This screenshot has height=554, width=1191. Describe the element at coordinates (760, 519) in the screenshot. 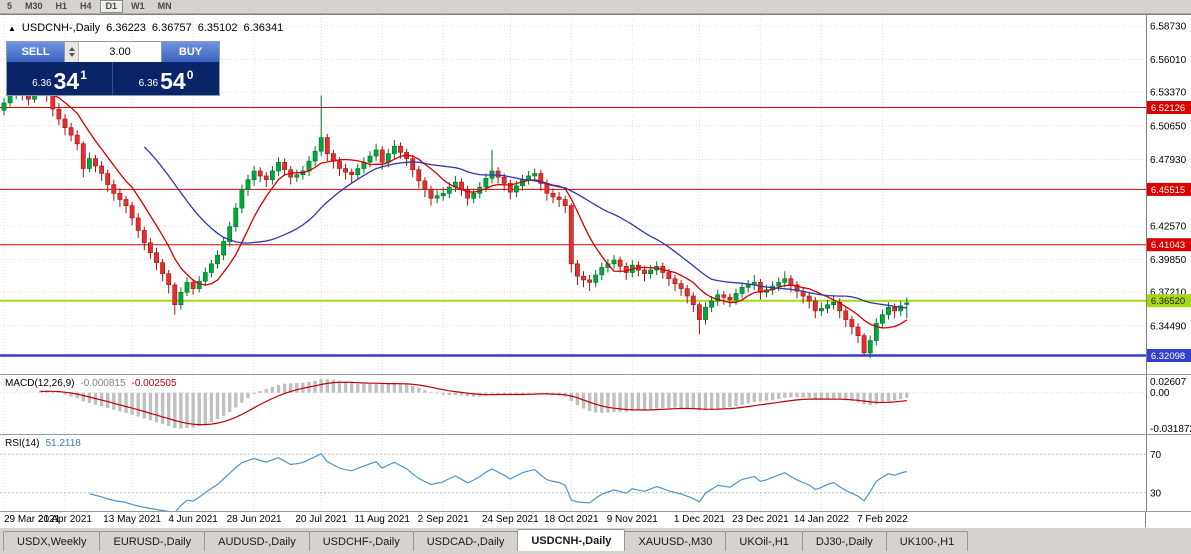

I see `date-label: 23 Dec 2021` at that location.